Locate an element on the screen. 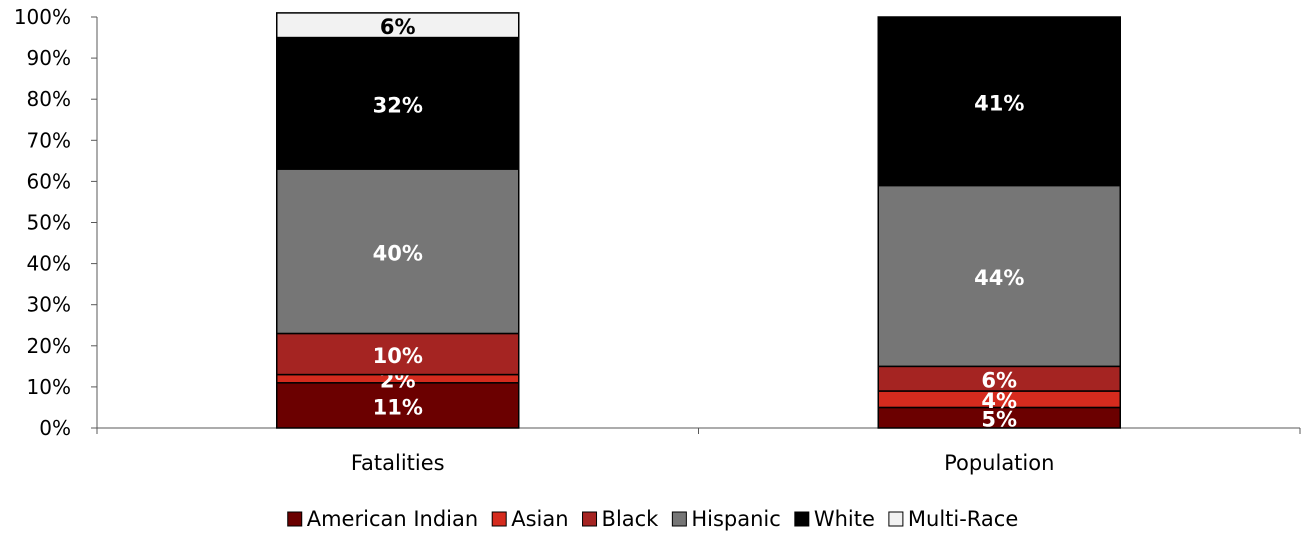 The width and height of the screenshot is (1306, 535). y-tick-label: 0% is located at coordinates (55, 428).